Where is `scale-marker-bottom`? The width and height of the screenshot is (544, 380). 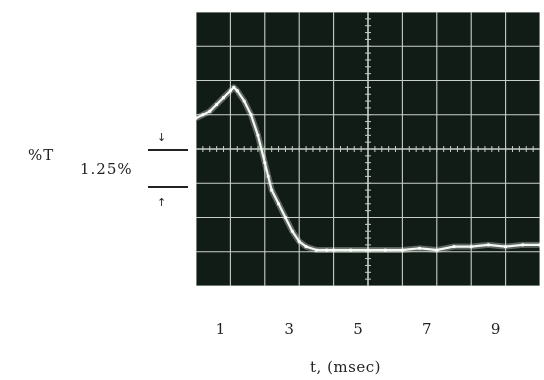
scale-marker-bottom is located at coordinates (168, 187).